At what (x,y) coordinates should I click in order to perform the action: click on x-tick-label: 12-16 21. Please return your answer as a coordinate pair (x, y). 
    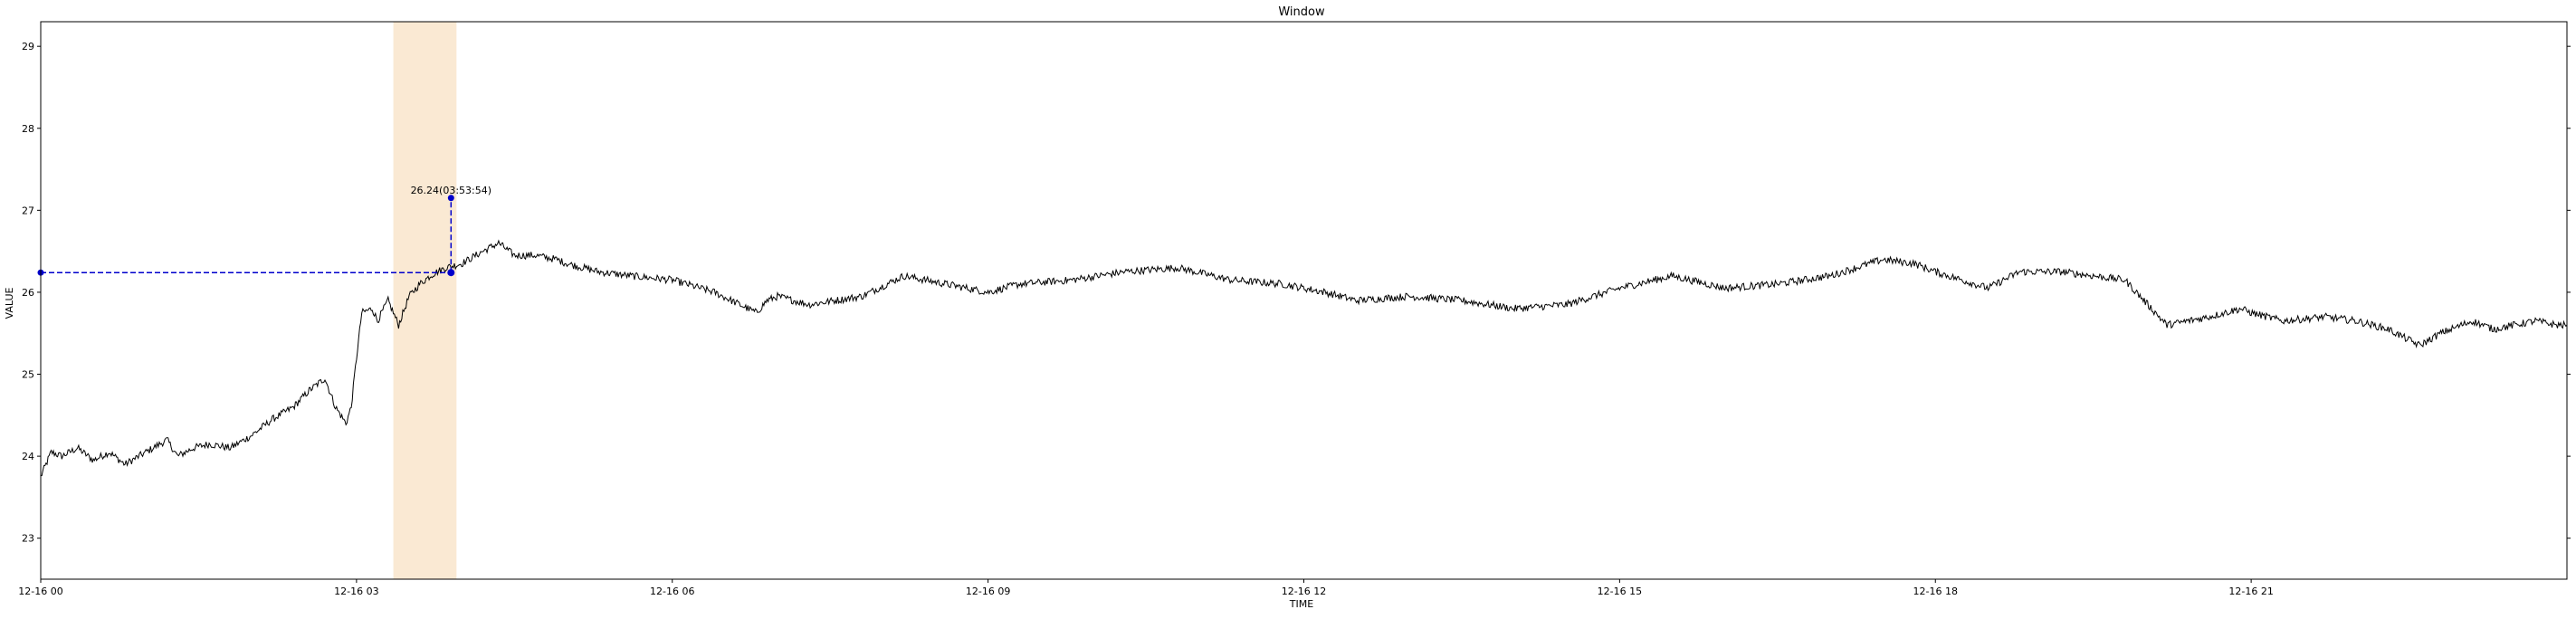
    Looking at the image, I should click on (2251, 591).